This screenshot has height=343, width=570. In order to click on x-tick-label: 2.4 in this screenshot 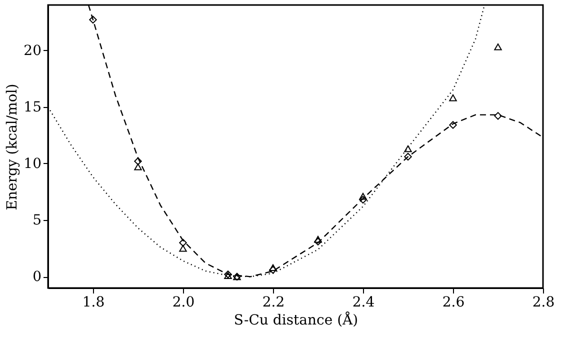, I will do `click(363, 302)`.